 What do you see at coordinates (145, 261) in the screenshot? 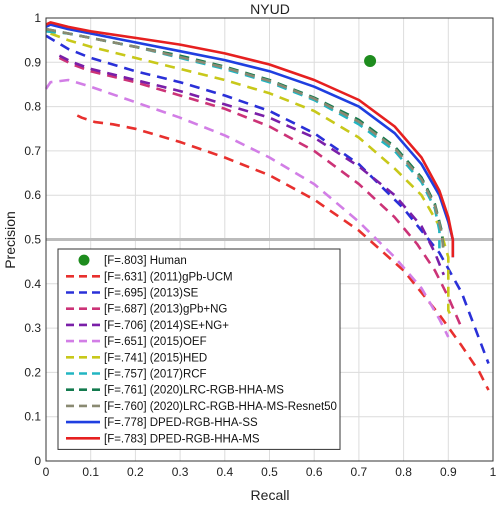
I see `legend-label-human: [F=.803] Human` at bounding box center [145, 261].